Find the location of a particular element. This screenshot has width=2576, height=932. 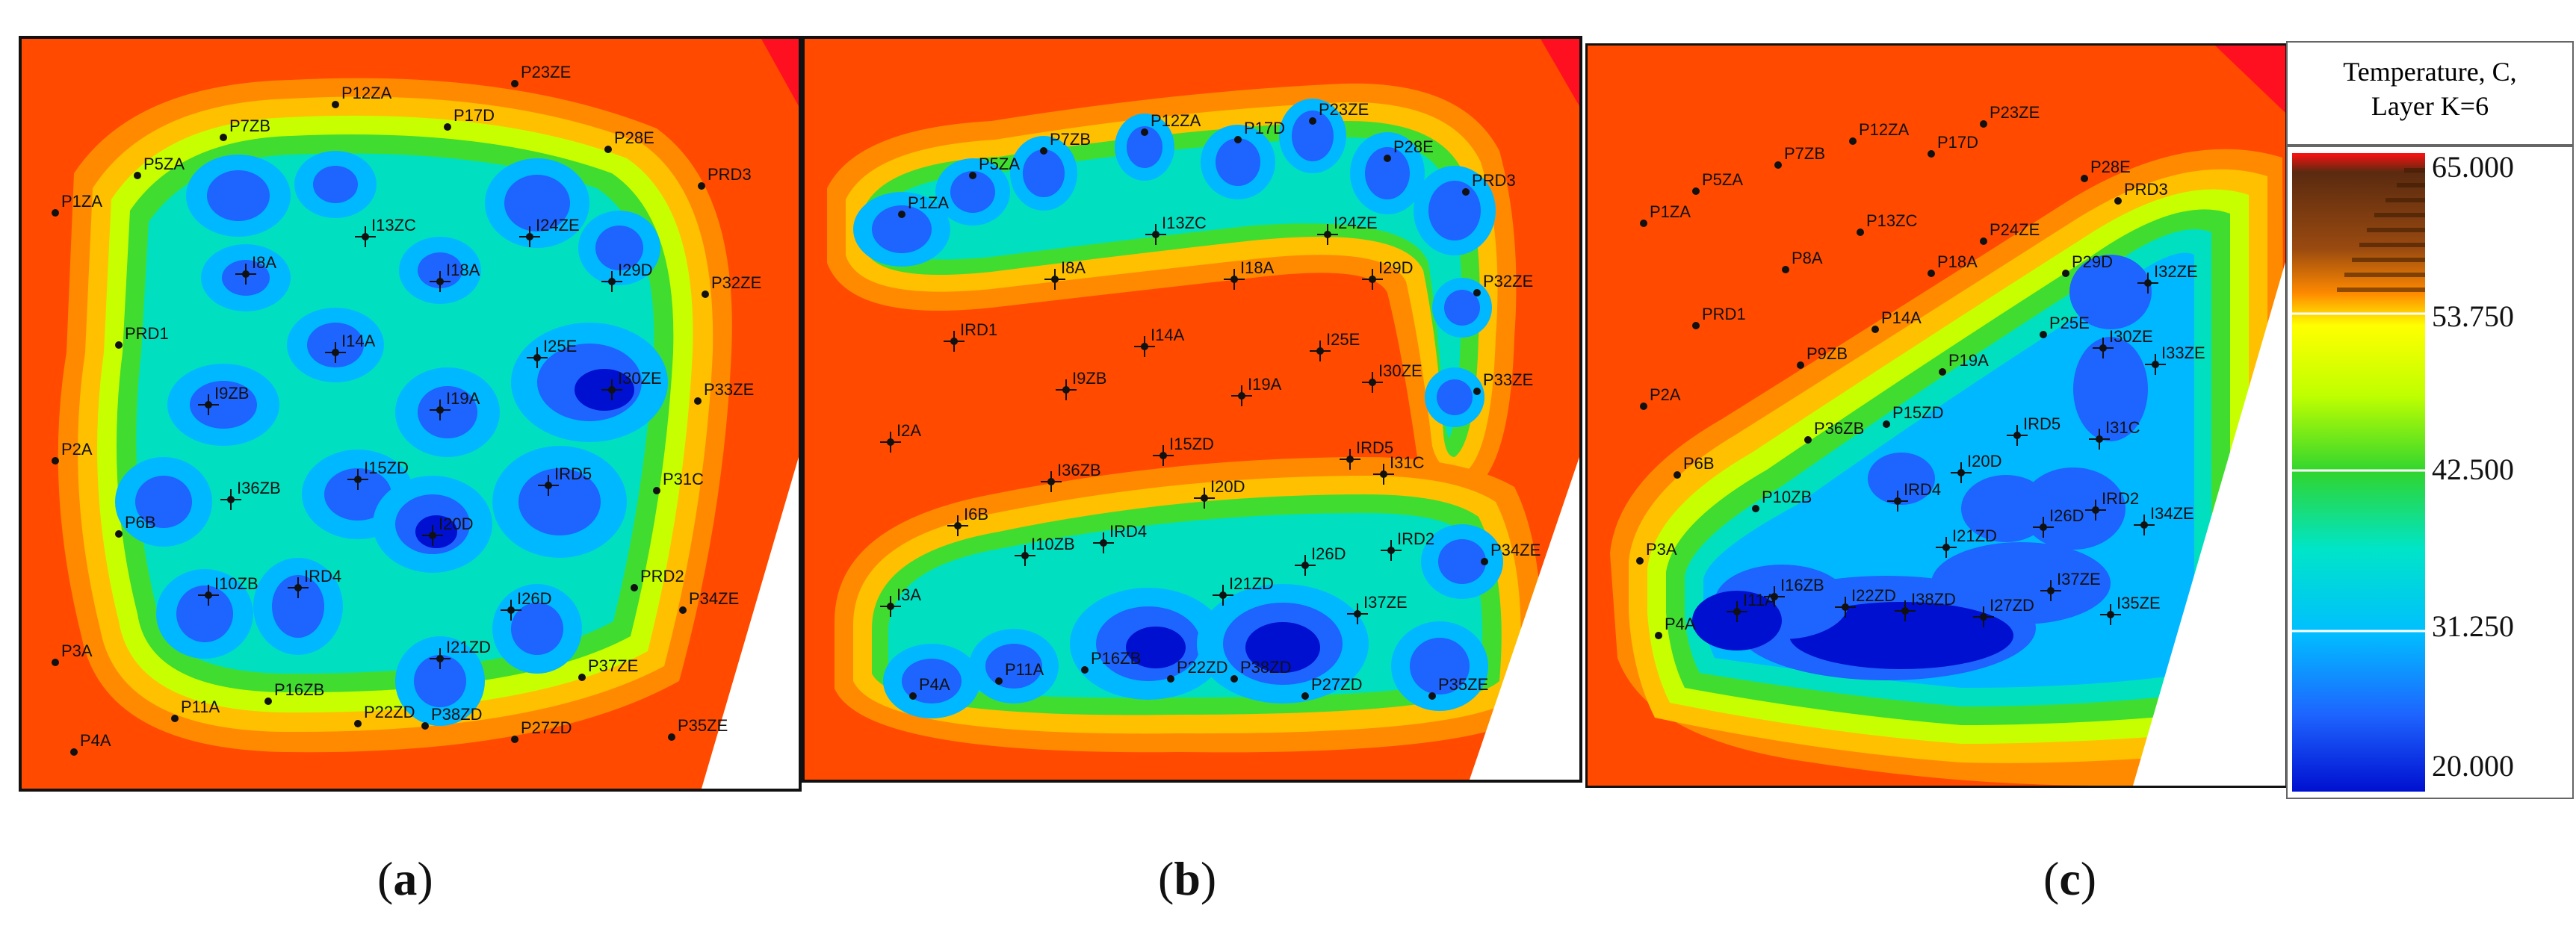

well-i24ze: I24ZE is located at coordinates (549, 232).